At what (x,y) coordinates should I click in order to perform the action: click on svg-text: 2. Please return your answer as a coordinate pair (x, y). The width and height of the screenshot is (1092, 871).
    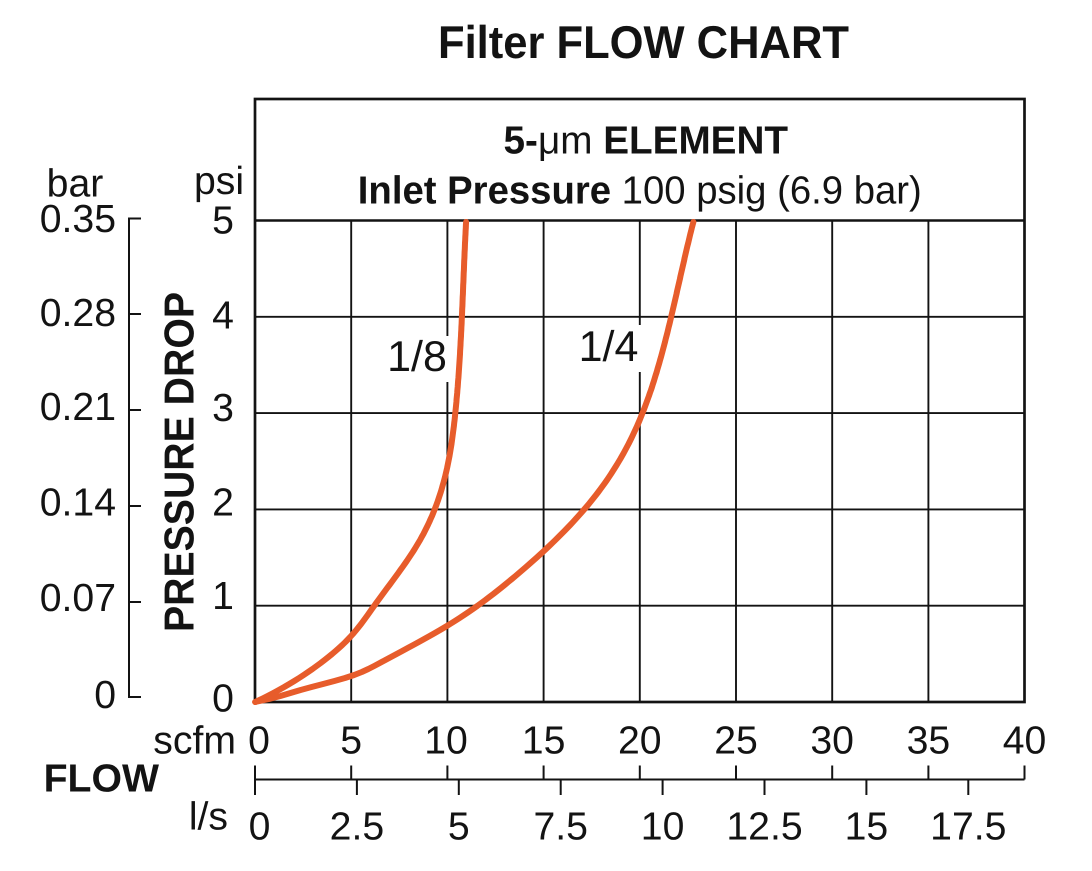
    Looking at the image, I should click on (223, 503).